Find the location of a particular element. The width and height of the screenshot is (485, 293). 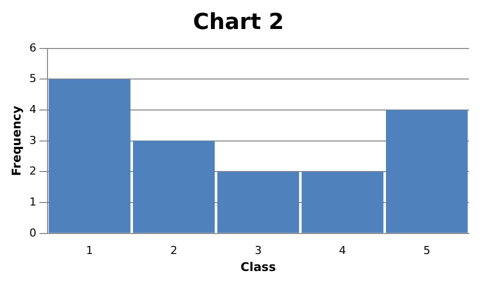

y-tick-label: 2 is located at coordinates (32, 171).